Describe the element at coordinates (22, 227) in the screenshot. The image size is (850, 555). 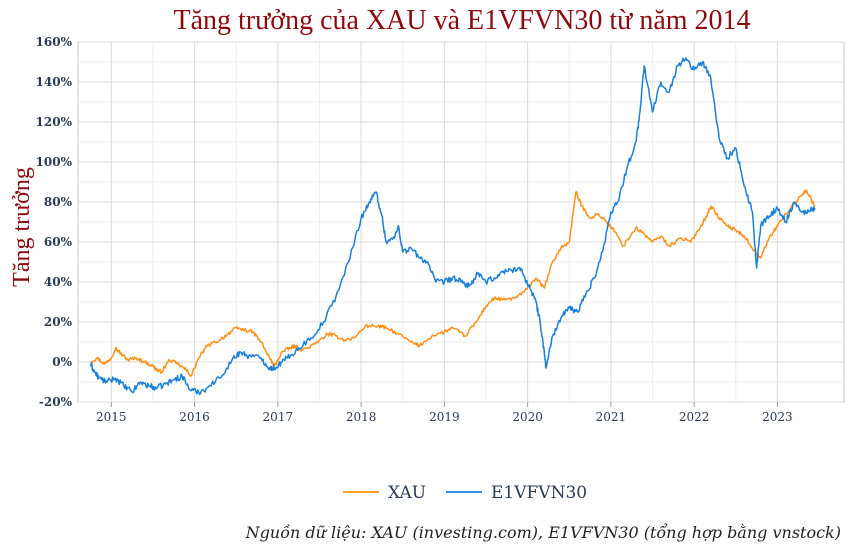
I see `y-axis-label: Tăng trưởng` at that location.